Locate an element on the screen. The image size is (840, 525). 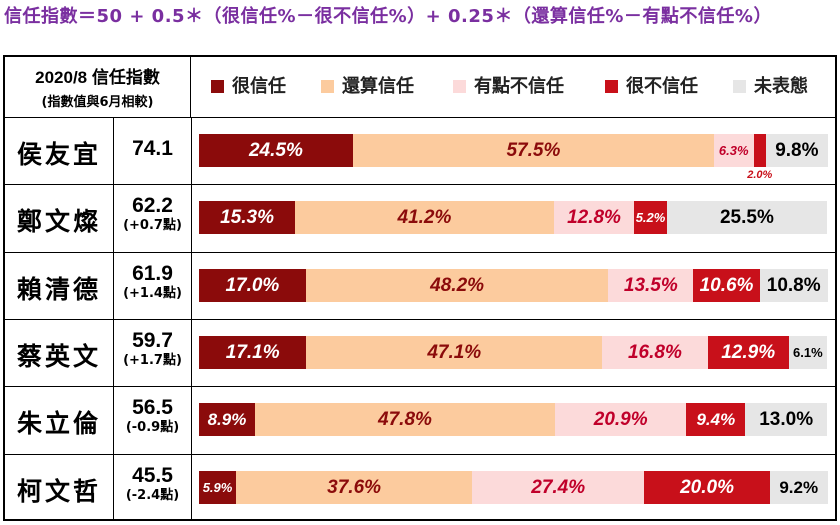
stacked-bar: 8.9% 47.8% 20.9% 9.4% 13.0% is located at coordinates (513, 420).